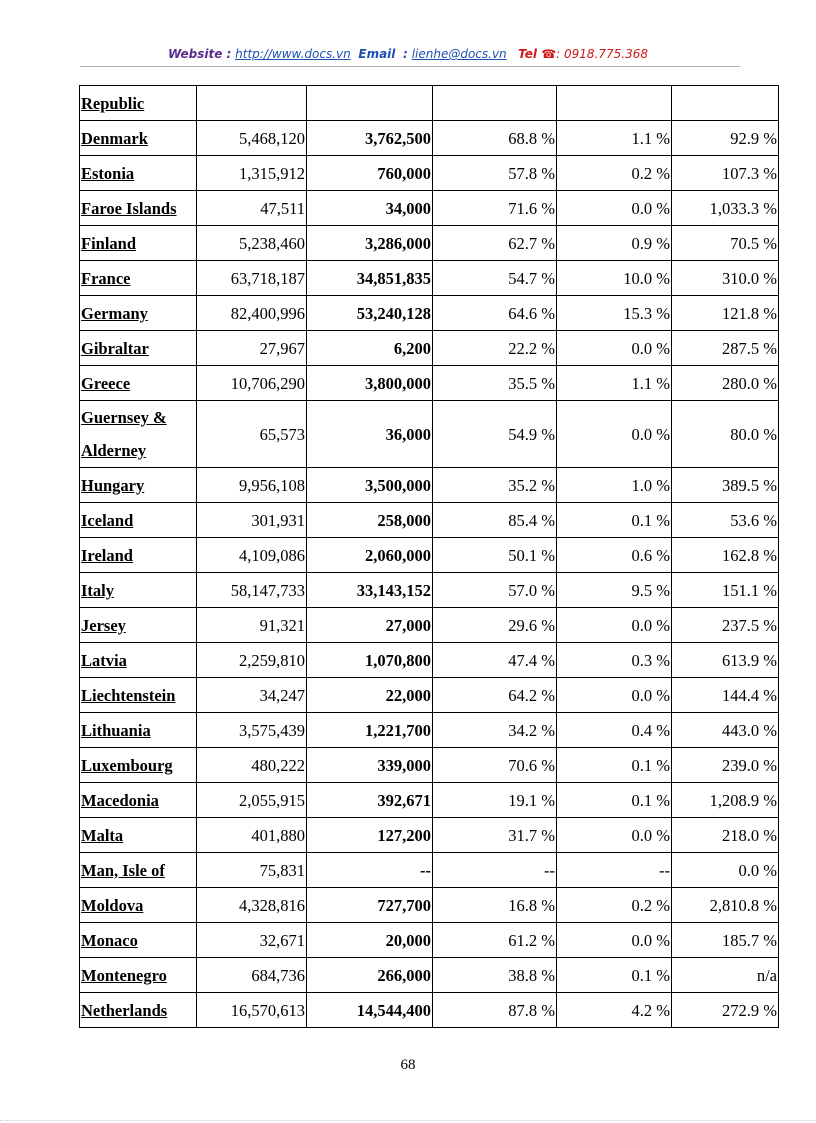  What do you see at coordinates (725, 173) in the screenshot?
I see `value-cell: 107.3 %` at bounding box center [725, 173].